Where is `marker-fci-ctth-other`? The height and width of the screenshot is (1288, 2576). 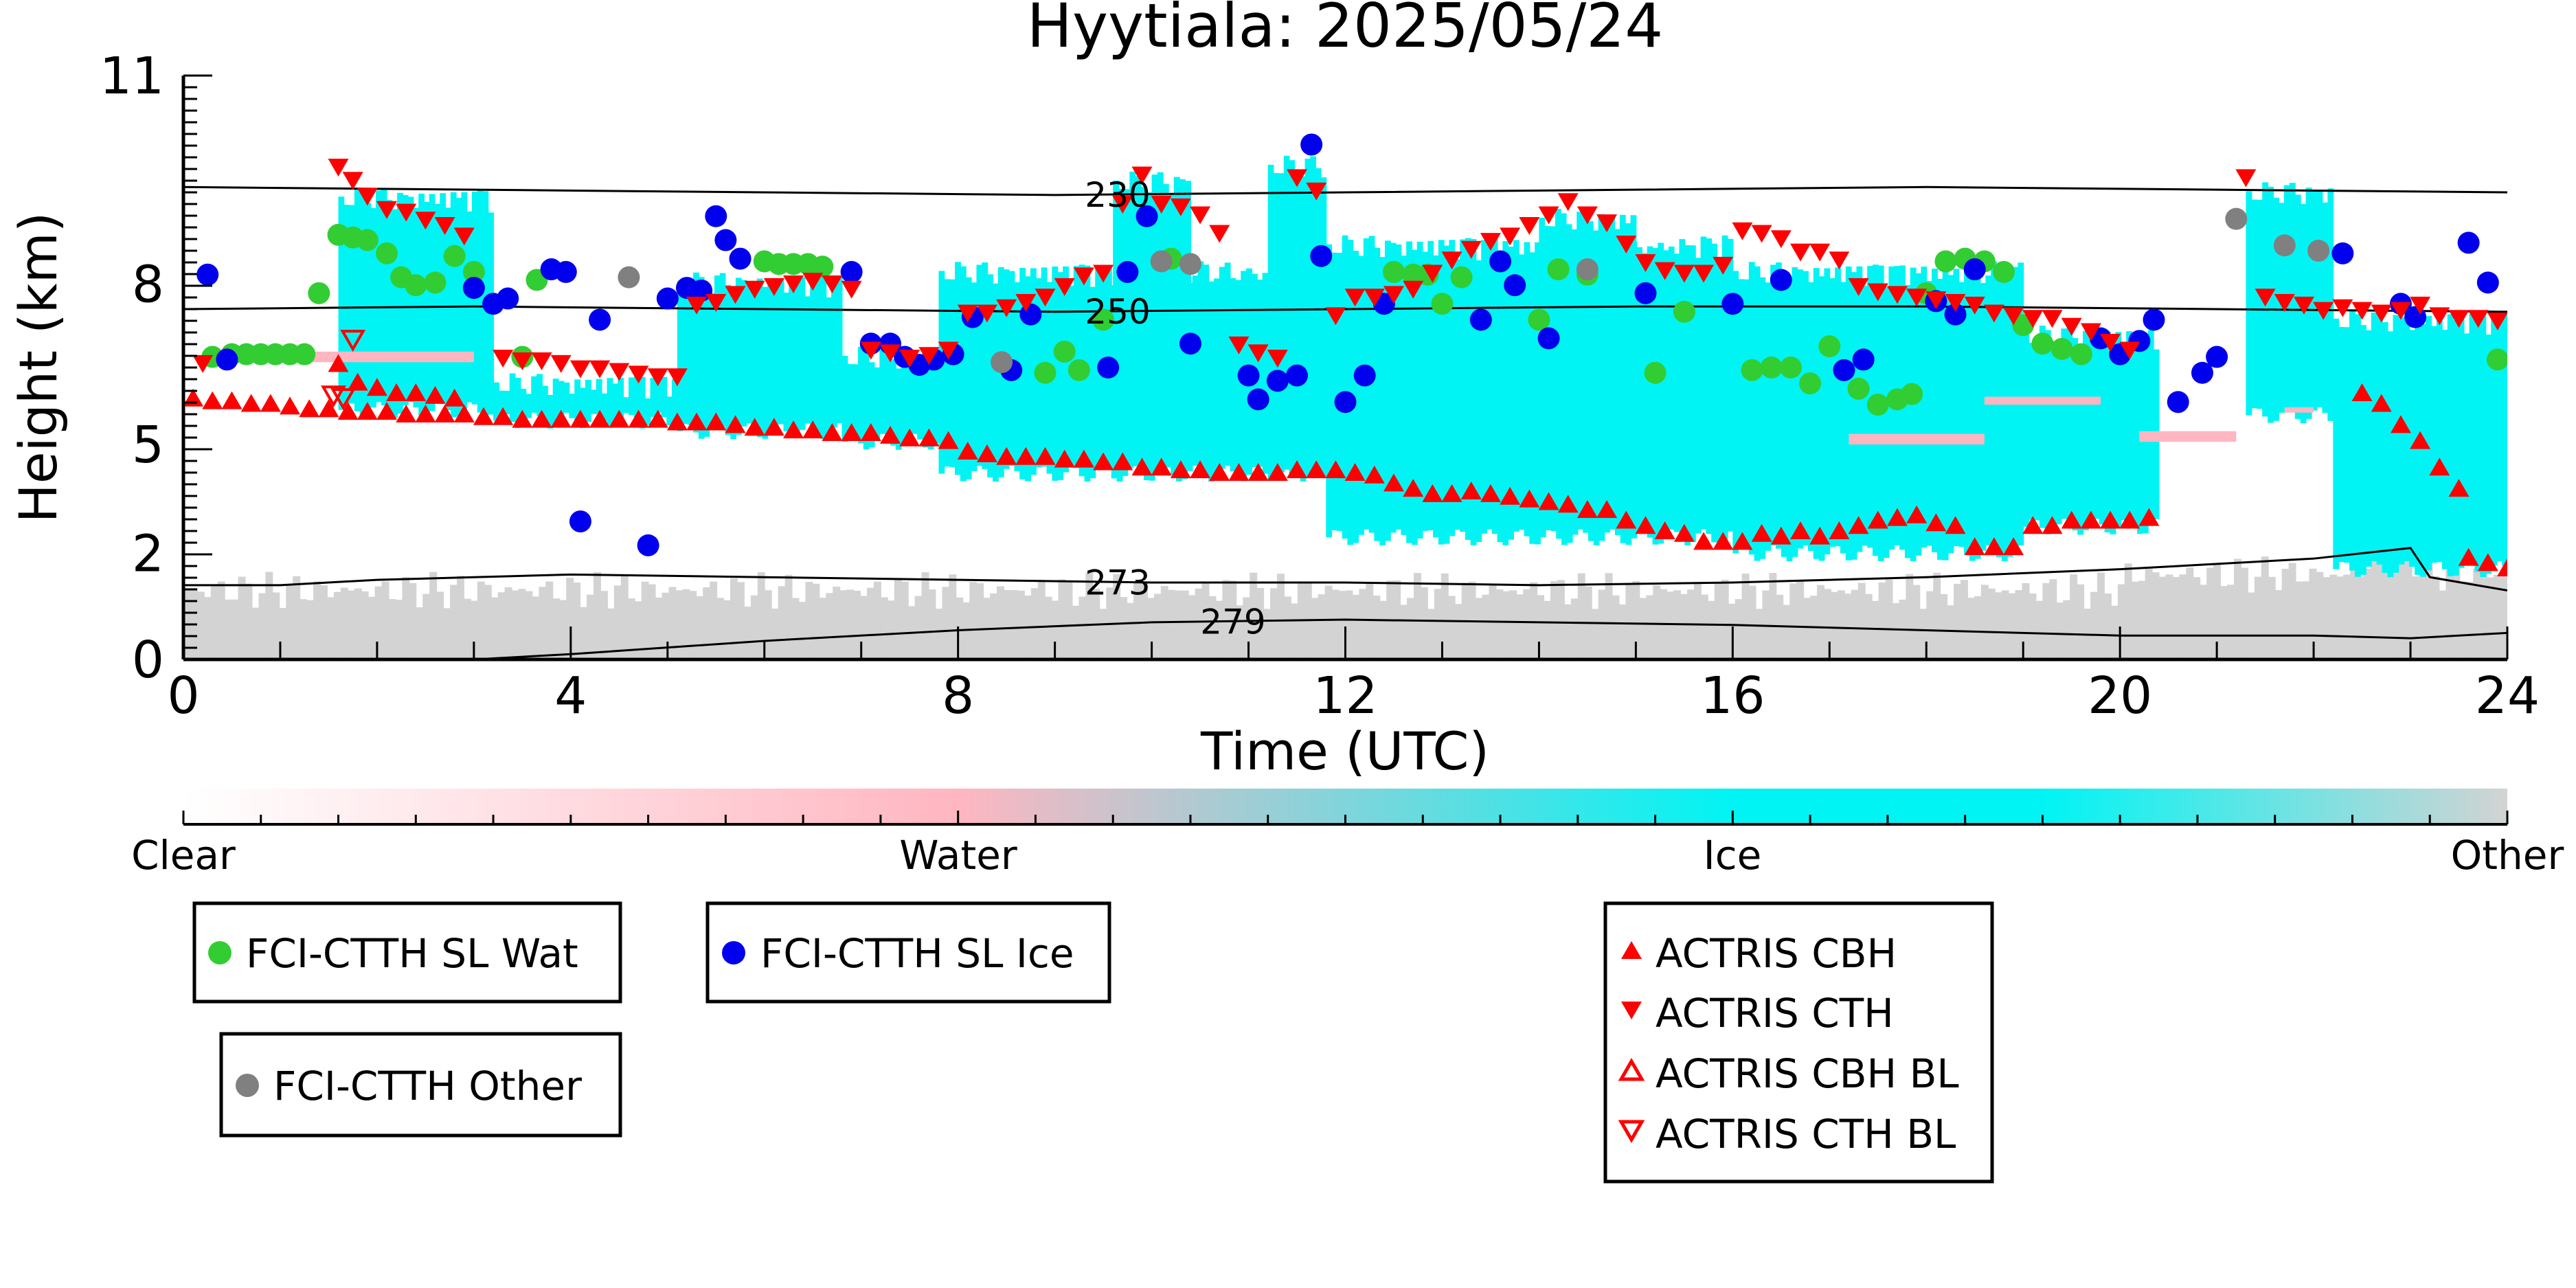 marker-fci-ctth-other is located at coordinates (1190, 264).